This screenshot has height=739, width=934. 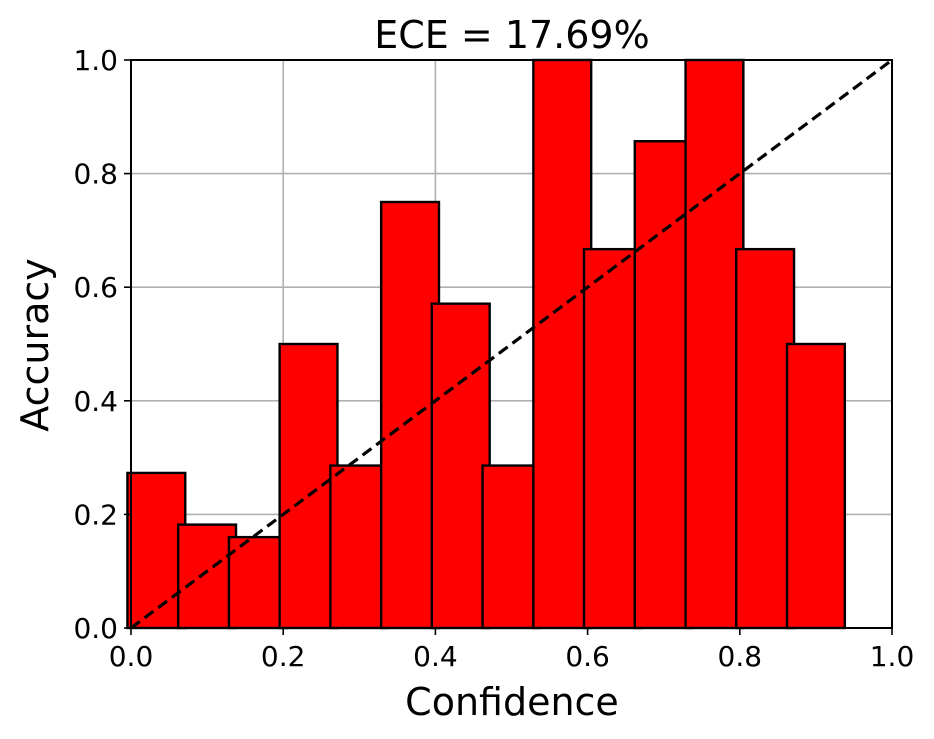 What do you see at coordinates (435, 656) in the screenshot?
I see `x-tick-label-2: 0.4` at bounding box center [435, 656].